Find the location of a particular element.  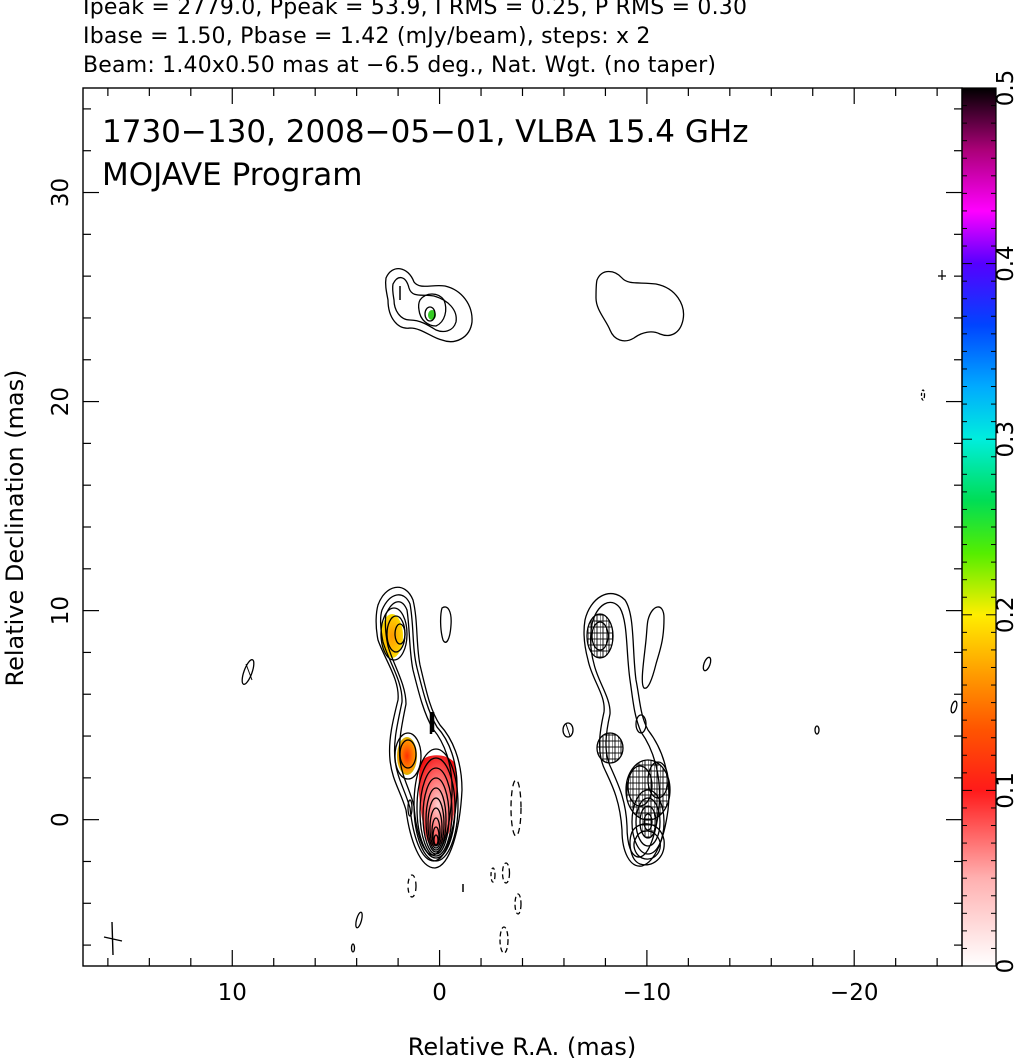

x-tick-labels: 10 0 −10 −20 is located at coordinates (548, 993).